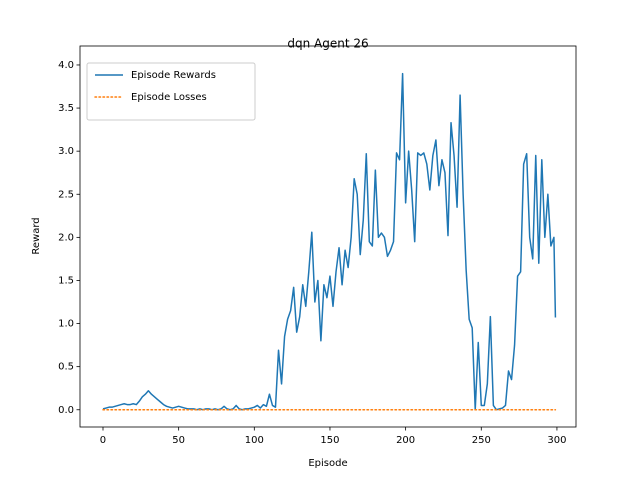 Image resolution: width=640 pixels, height=480 pixels. I want to click on y-tick-label: 3.5, so click(66, 108).